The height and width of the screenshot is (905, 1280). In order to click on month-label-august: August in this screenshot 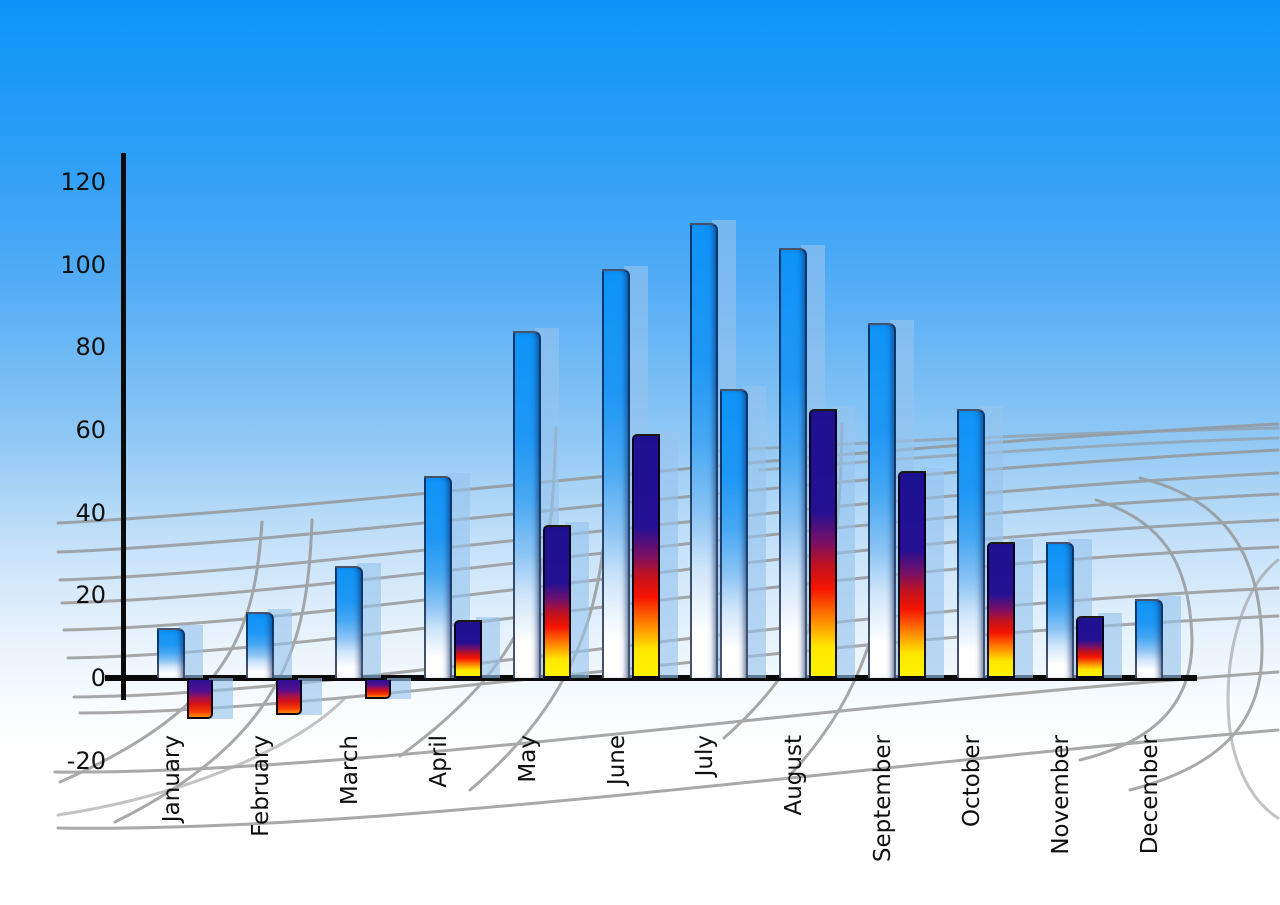, I will do `click(794, 775)`.